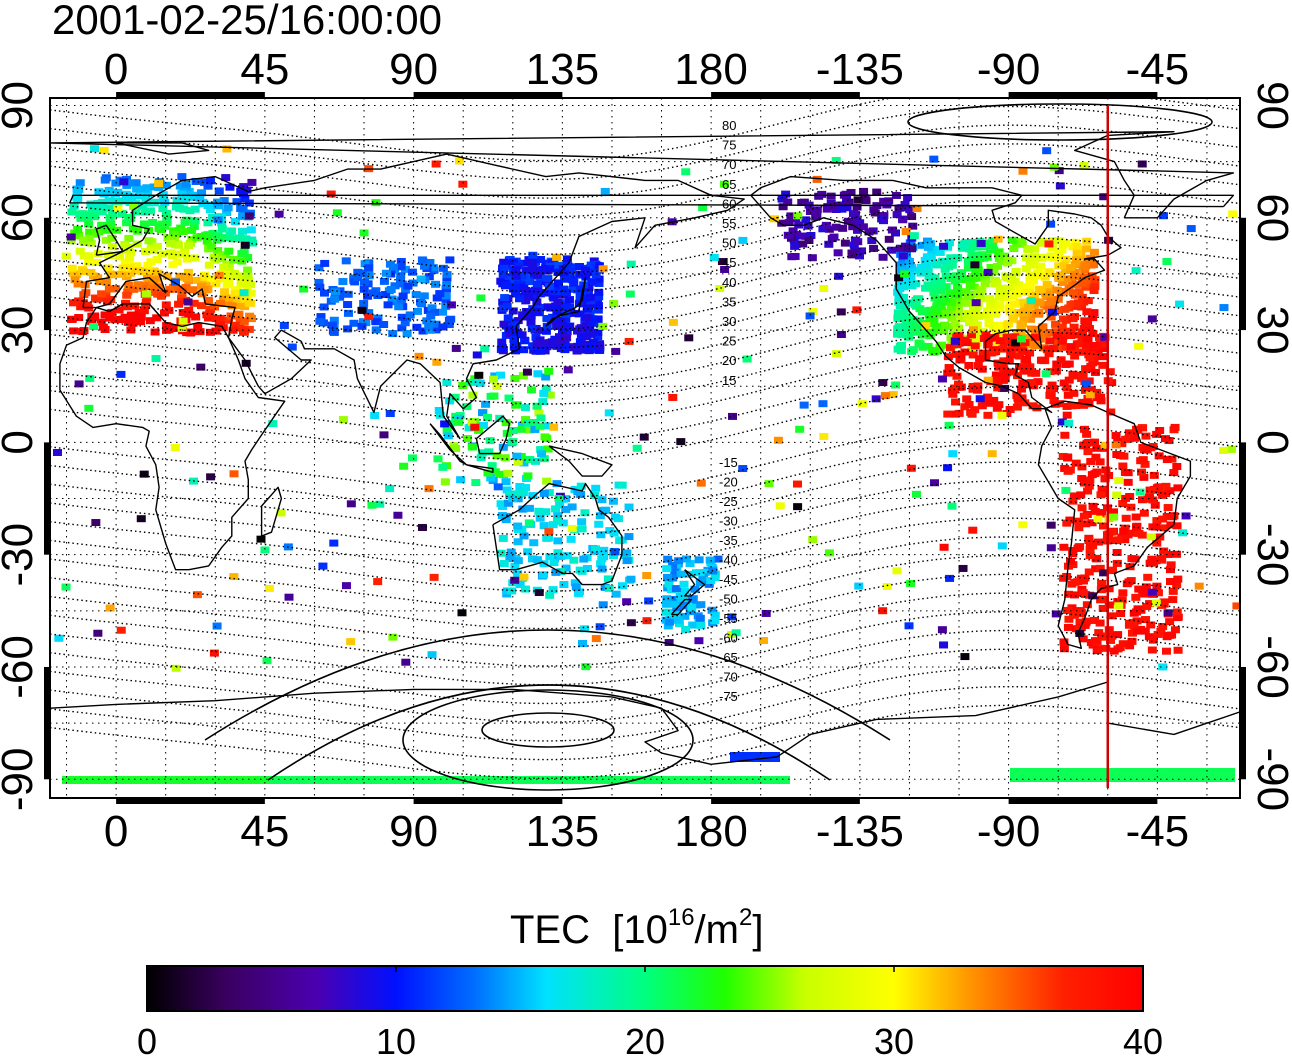  Describe the element at coordinates (190, 94) in the screenshot. I see `border-band-top` at that location.